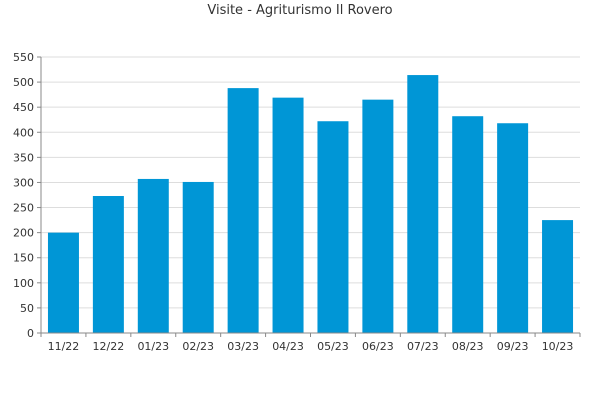  What do you see at coordinates (558, 346) in the screenshot?
I see `x-tick-label: 10/23` at bounding box center [558, 346].